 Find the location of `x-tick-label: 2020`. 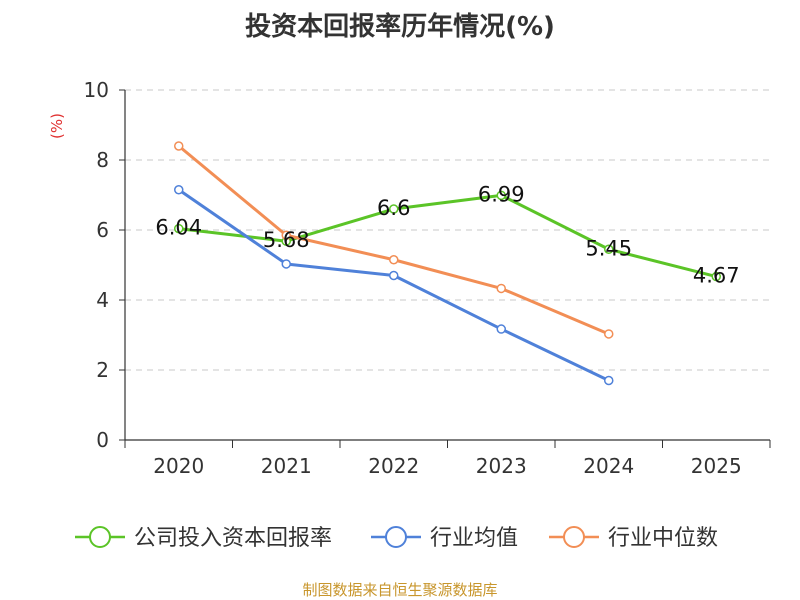

x-tick-label: 2020 is located at coordinates (178, 466).